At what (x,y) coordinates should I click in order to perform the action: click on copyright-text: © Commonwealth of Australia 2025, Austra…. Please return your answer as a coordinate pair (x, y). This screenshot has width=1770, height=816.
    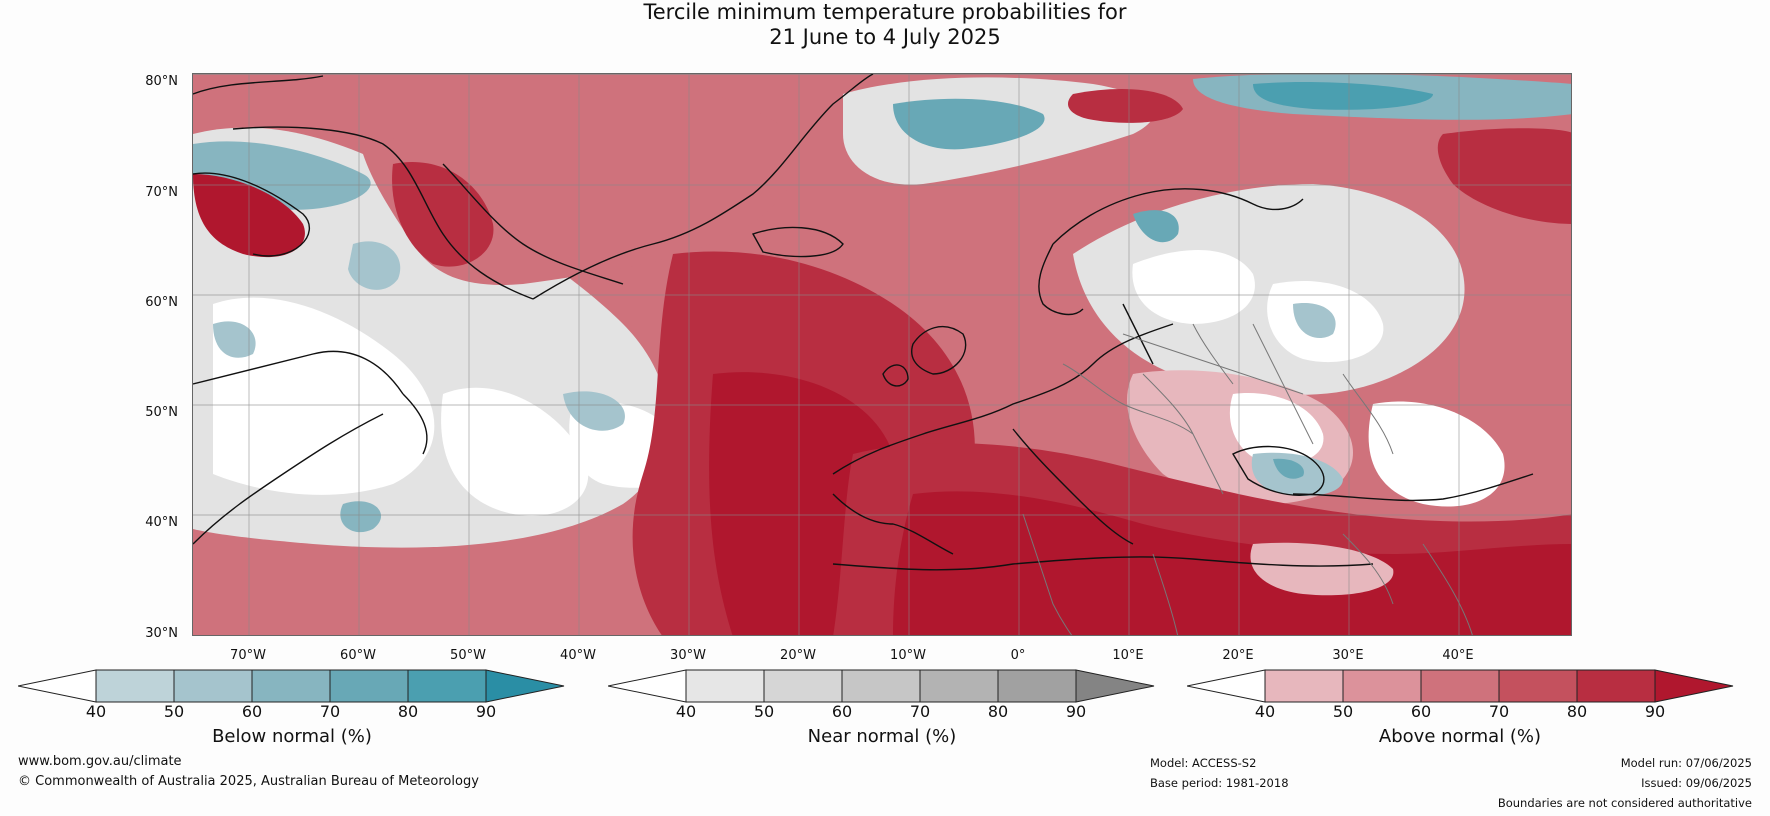
    Looking at the image, I should click on (248, 781).